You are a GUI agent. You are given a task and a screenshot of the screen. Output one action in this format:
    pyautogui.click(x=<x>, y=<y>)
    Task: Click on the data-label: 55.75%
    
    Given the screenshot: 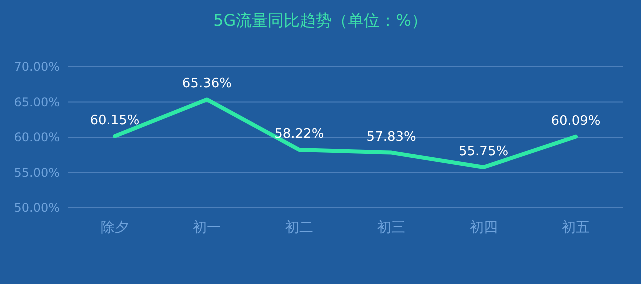 What is the action you would take?
    pyautogui.click(x=484, y=152)
    